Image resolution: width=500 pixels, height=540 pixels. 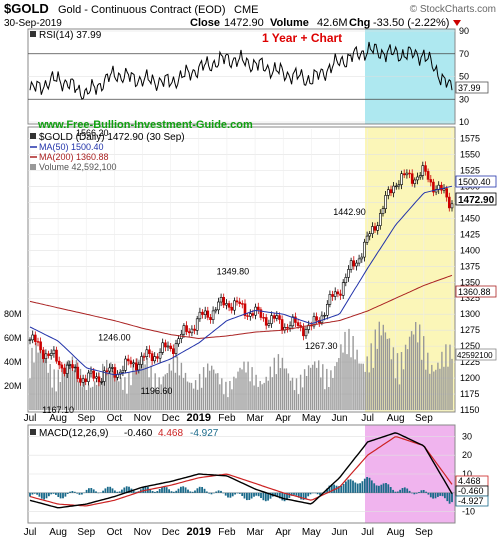 What do you see at coordinates (58, 418) in the screenshot?
I see `x-axis-label: Aug` at bounding box center [58, 418].